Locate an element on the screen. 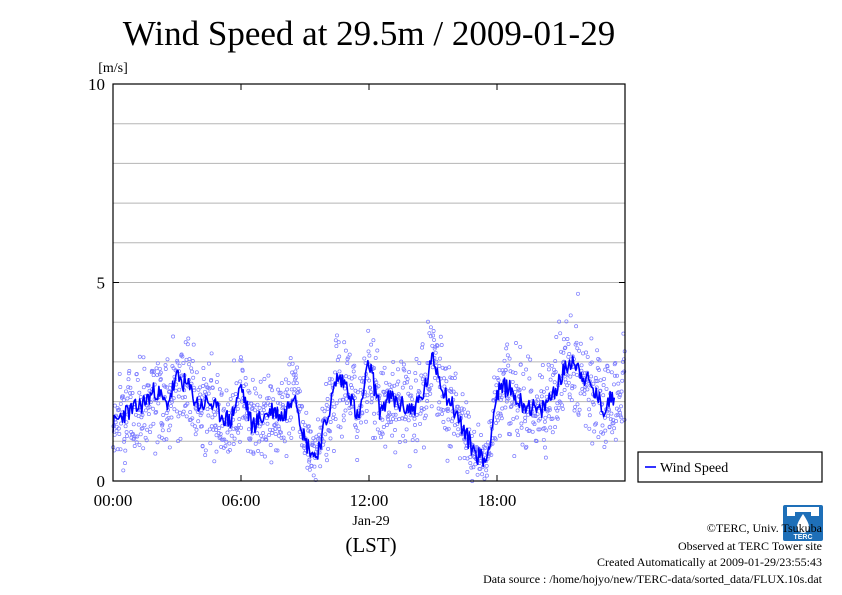  legend-label: Wind Speed is located at coordinates (694, 468).